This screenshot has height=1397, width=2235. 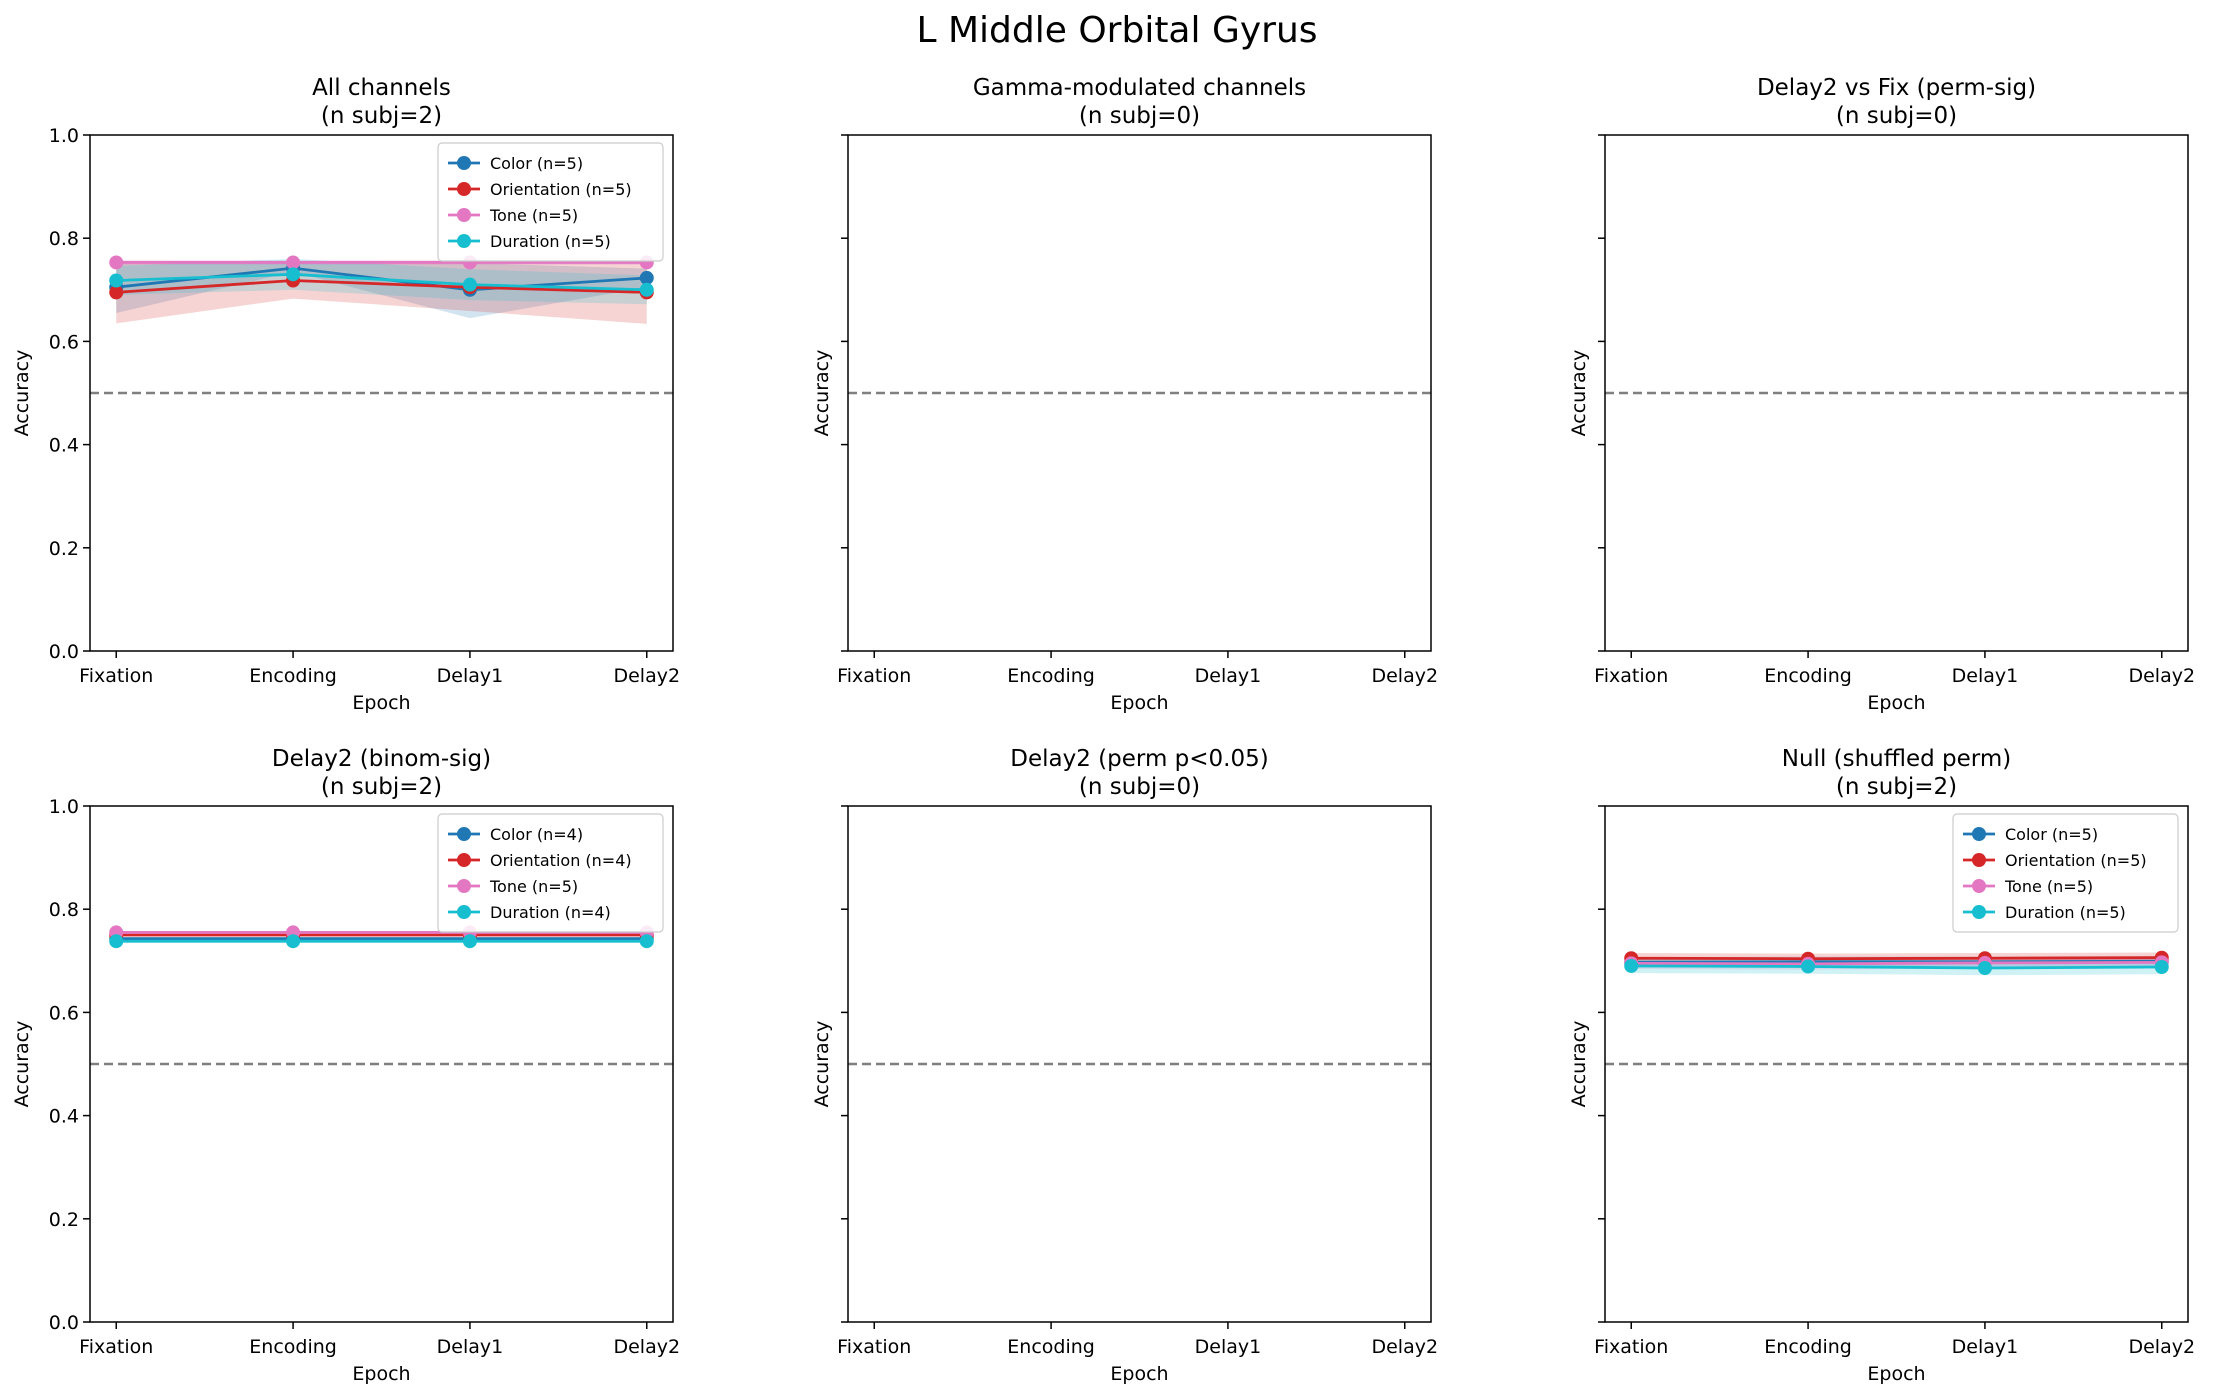 I want to click on subplot-title: Gamma-modulated channels, so click(x=1139, y=88).